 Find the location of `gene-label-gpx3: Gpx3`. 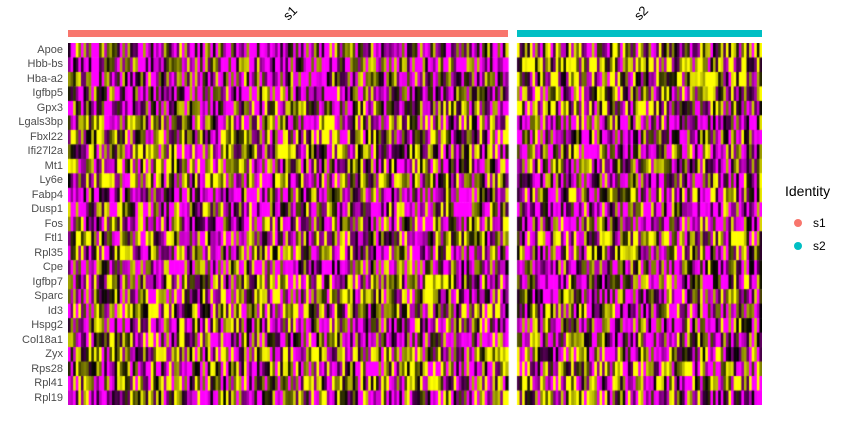

gene-label-gpx3: Gpx3 is located at coordinates (49, 107).